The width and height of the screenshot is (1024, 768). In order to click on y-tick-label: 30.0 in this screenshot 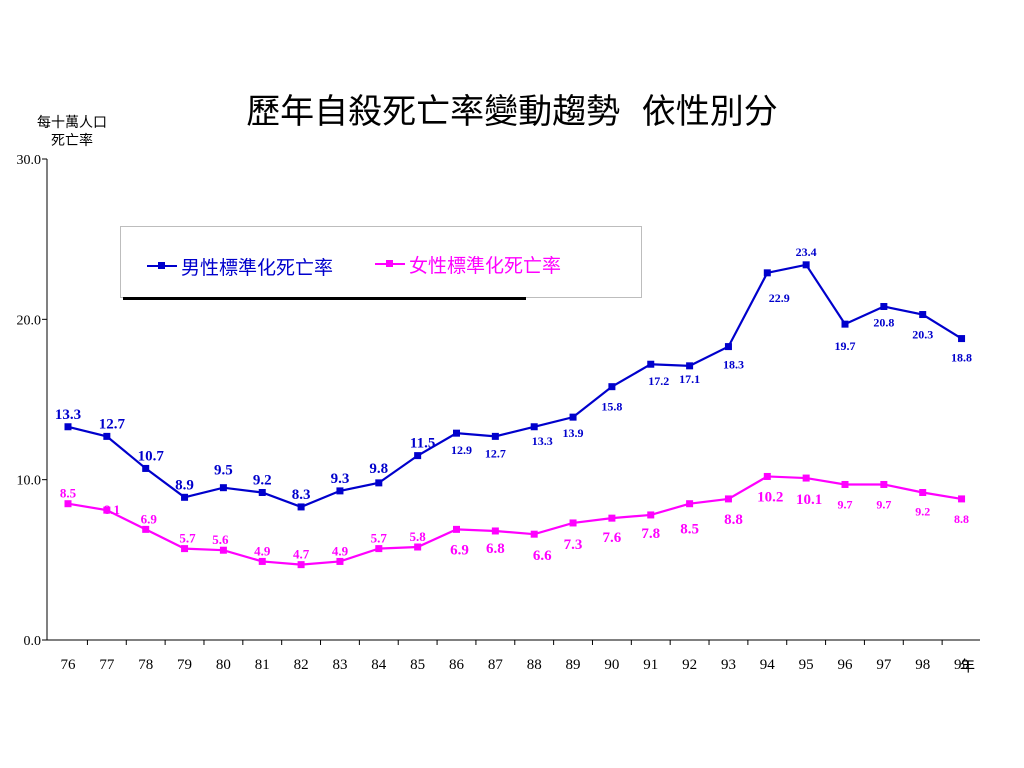, I will do `click(29, 160)`.